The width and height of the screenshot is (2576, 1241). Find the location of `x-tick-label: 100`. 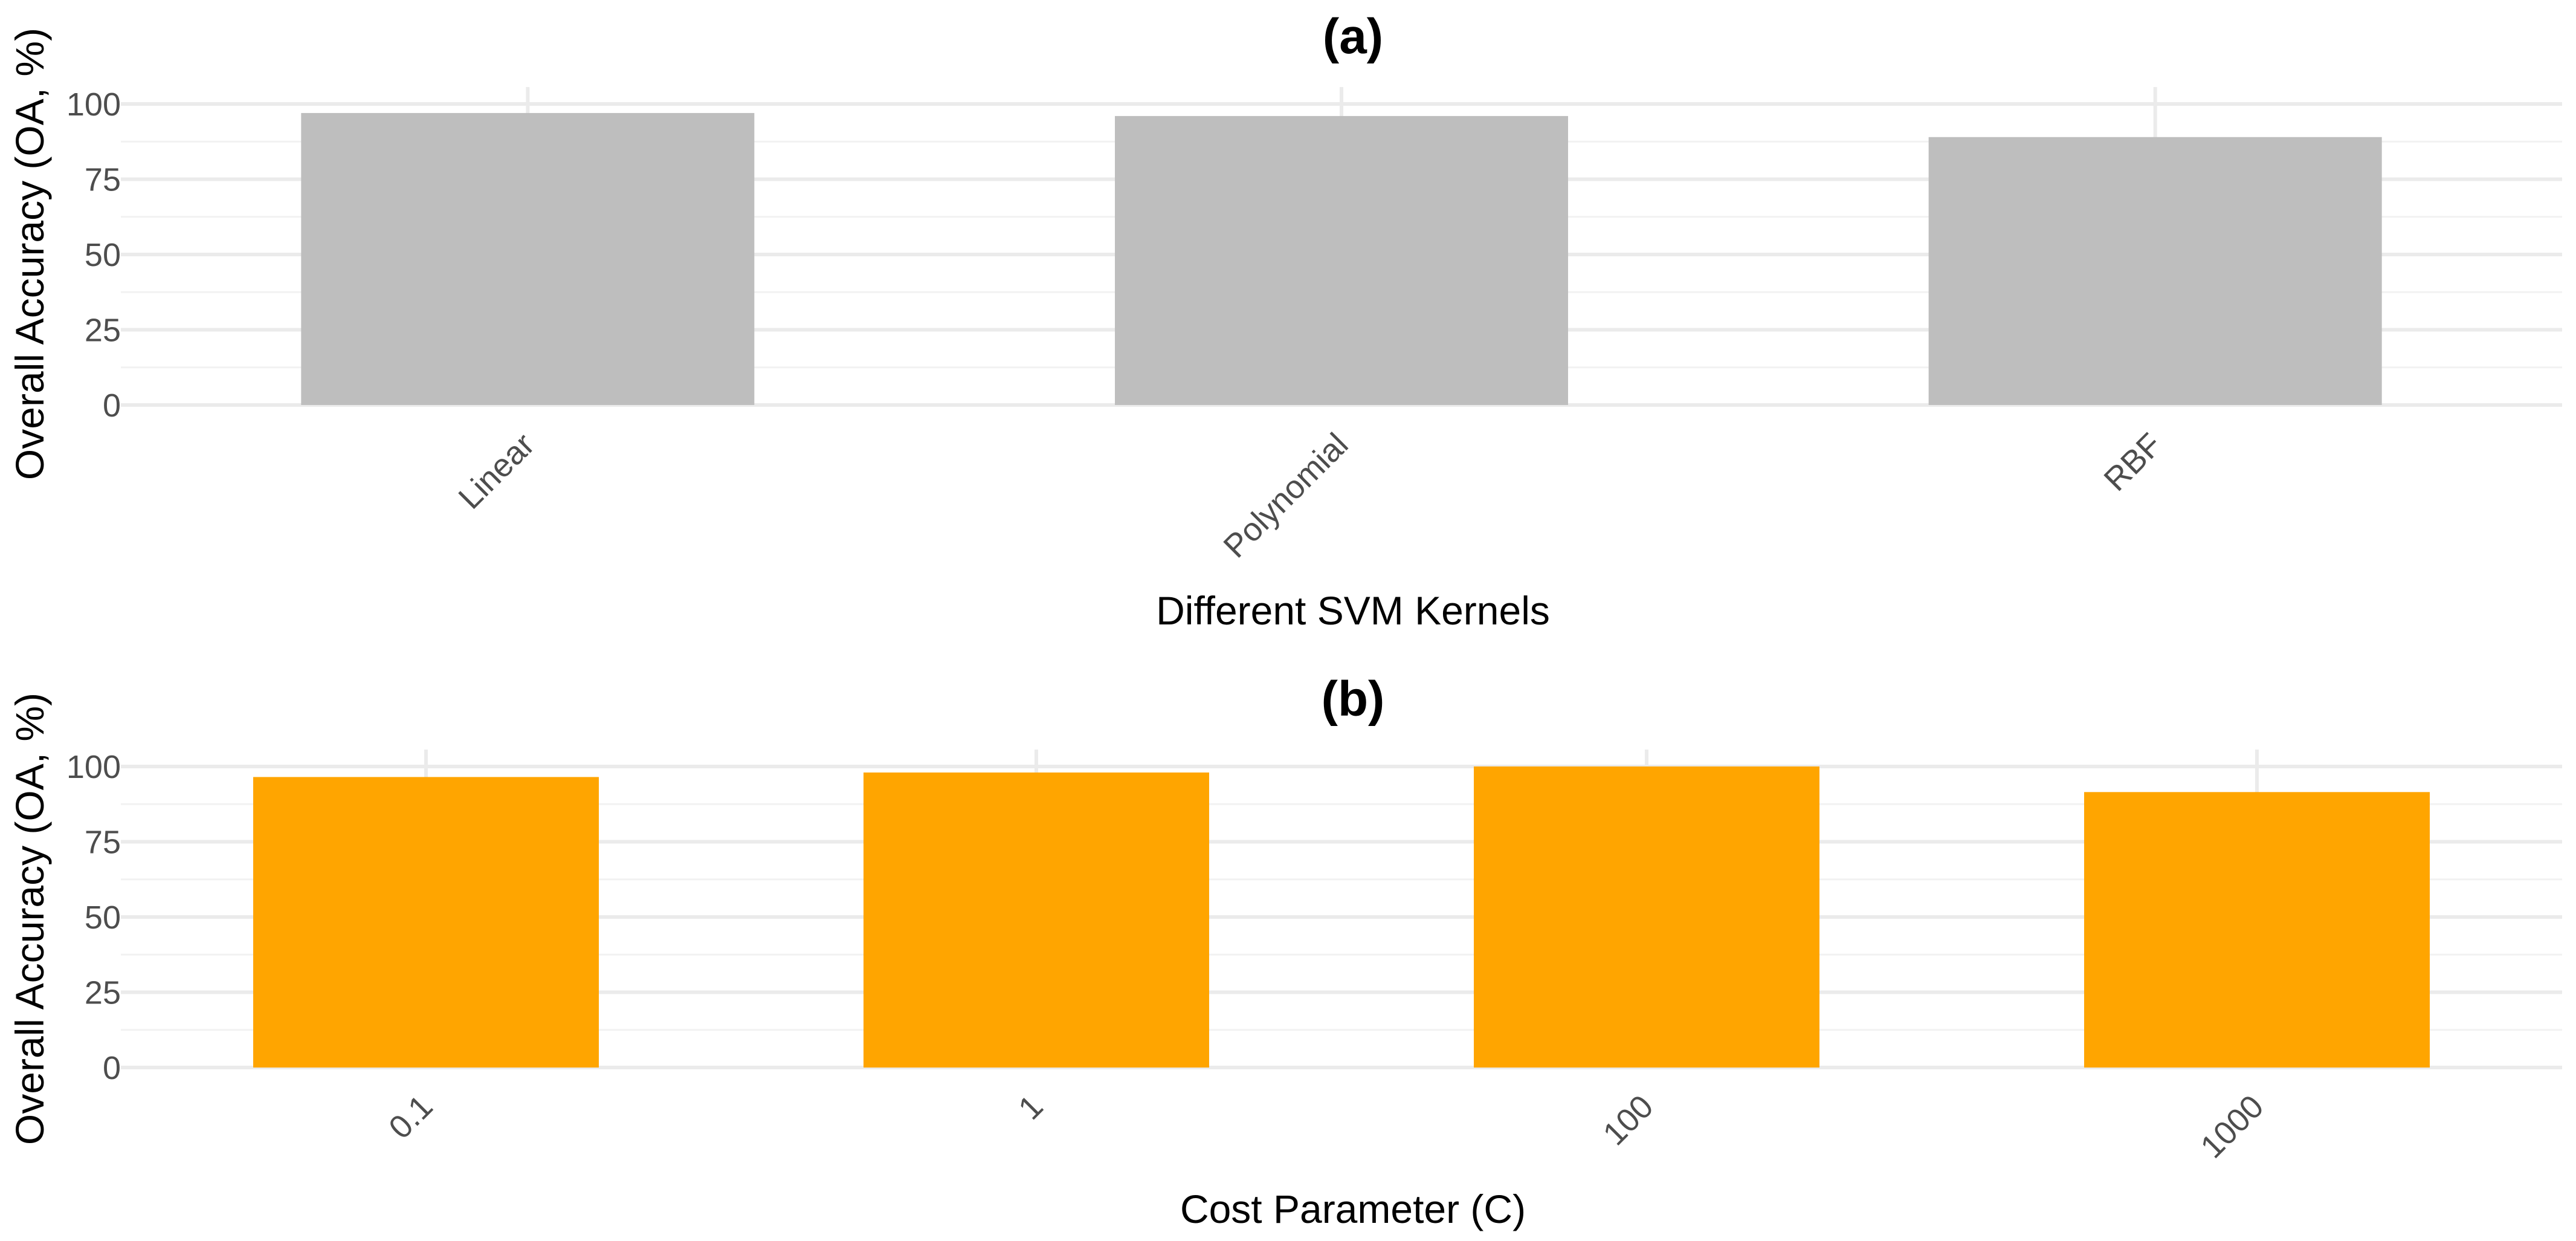

x-tick-label: 100 is located at coordinates (1628, 1120).